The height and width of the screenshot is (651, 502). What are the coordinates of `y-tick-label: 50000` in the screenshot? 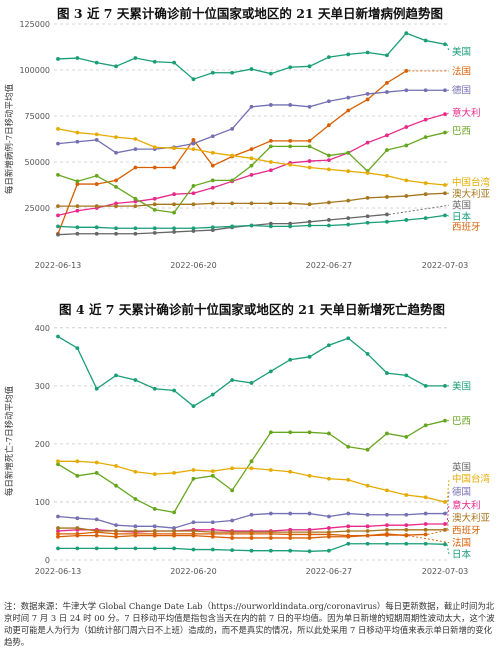 It's located at (37, 162).